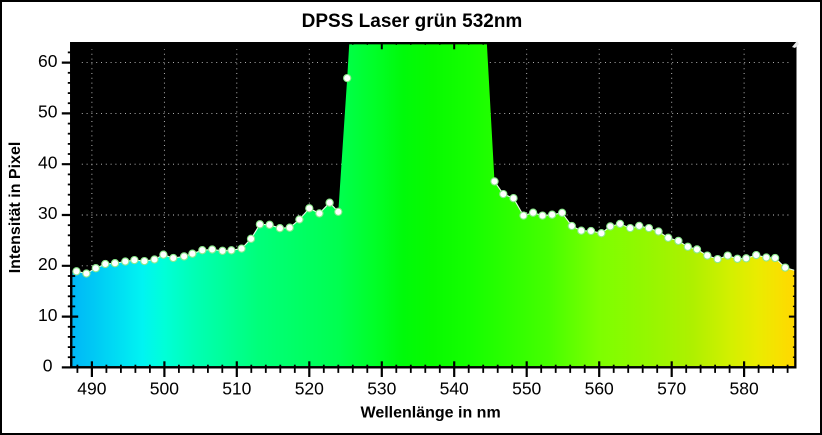 This screenshot has width=822, height=435. Describe the element at coordinates (48, 315) in the screenshot. I see `svg-text: 10` at that location.